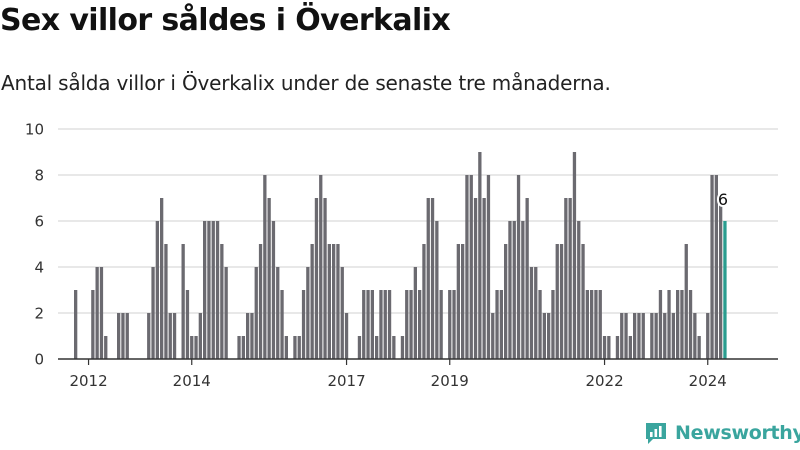  I want to click on x-tick-label: 2012, so click(88, 381).